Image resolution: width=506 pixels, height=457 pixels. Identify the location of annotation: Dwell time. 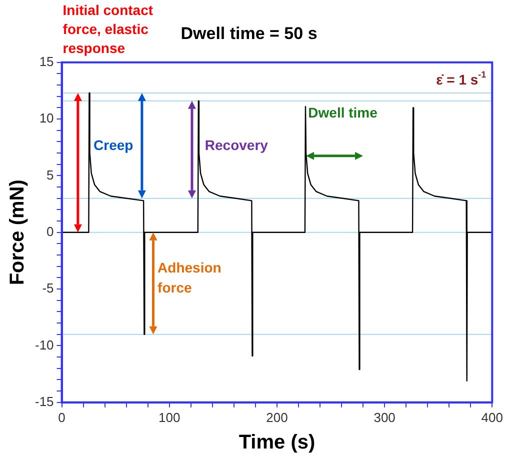
(343, 112).